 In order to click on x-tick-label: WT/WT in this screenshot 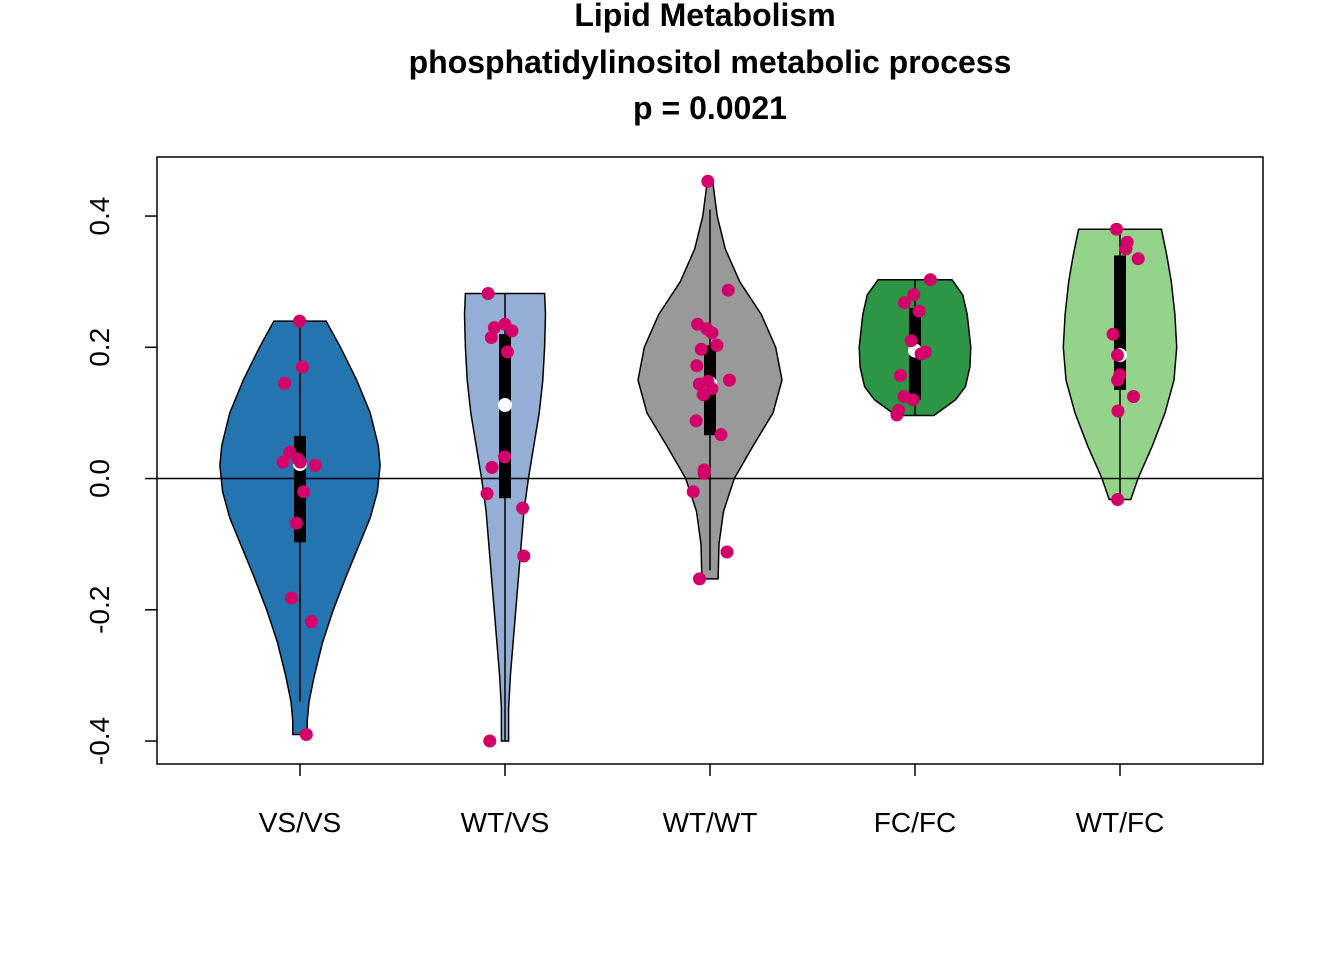, I will do `click(710, 822)`.